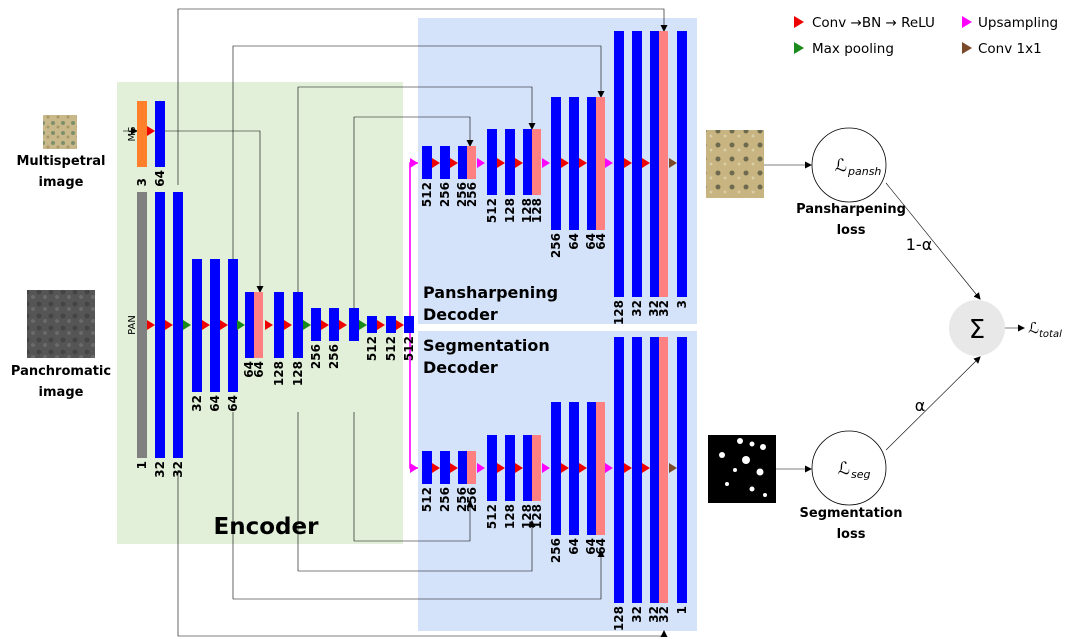 The height and width of the screenshot is (639, 1069). Describe the element at coordinates (1033, 328) in the screenshot. I see `total-loss-symbol: ℒ` at that location.